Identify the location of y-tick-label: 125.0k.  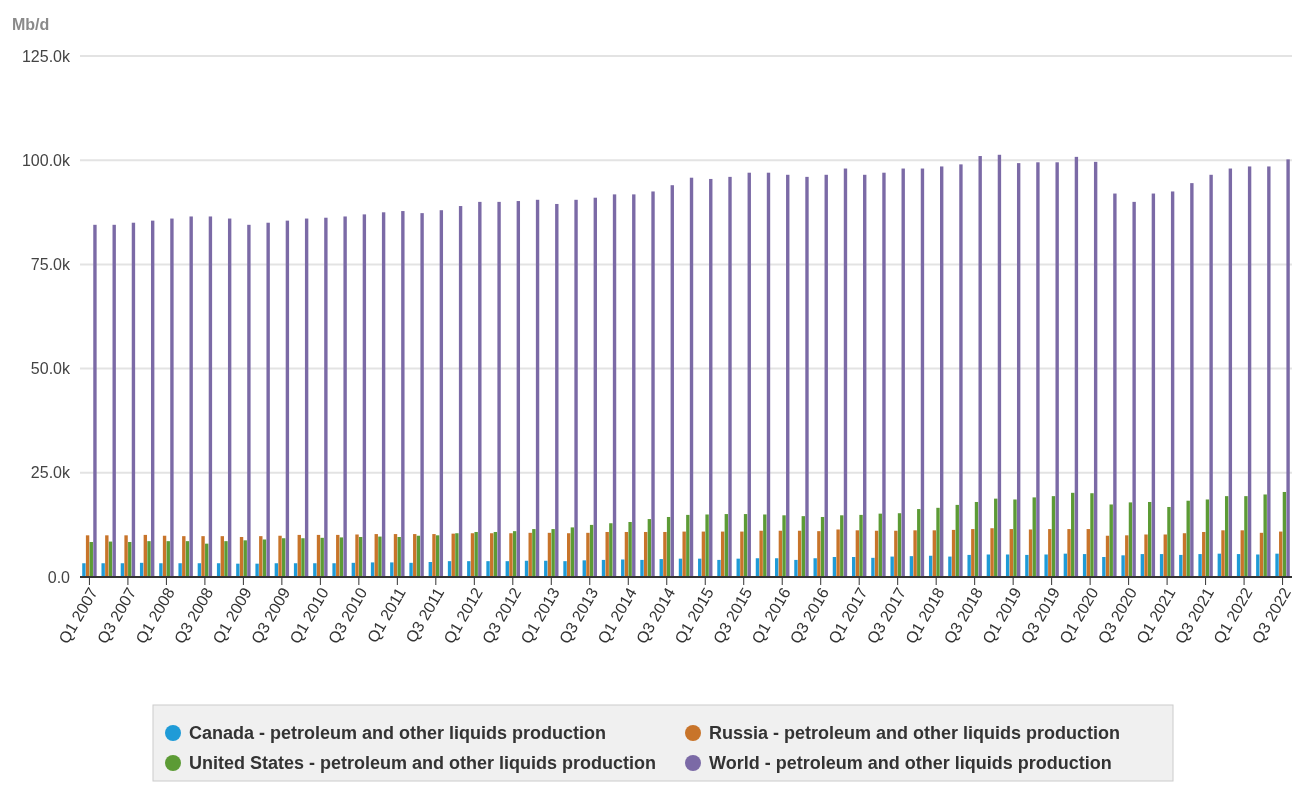
(46, 56).